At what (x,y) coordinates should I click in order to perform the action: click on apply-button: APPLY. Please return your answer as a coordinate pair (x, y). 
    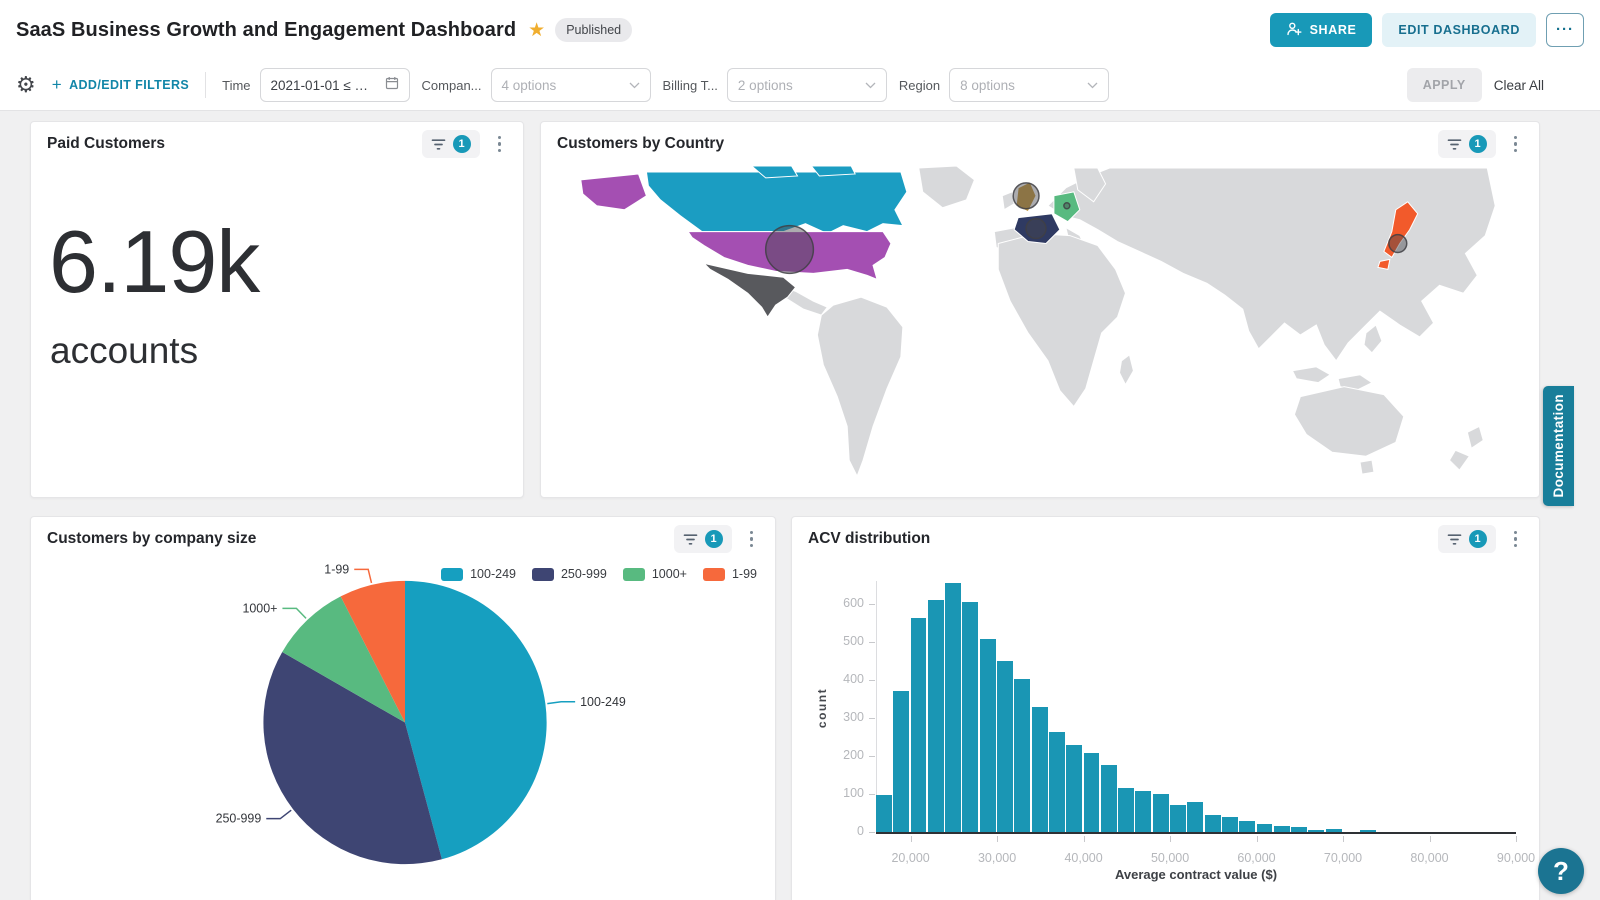
    Looking at the image, I should click on (1444, 85).